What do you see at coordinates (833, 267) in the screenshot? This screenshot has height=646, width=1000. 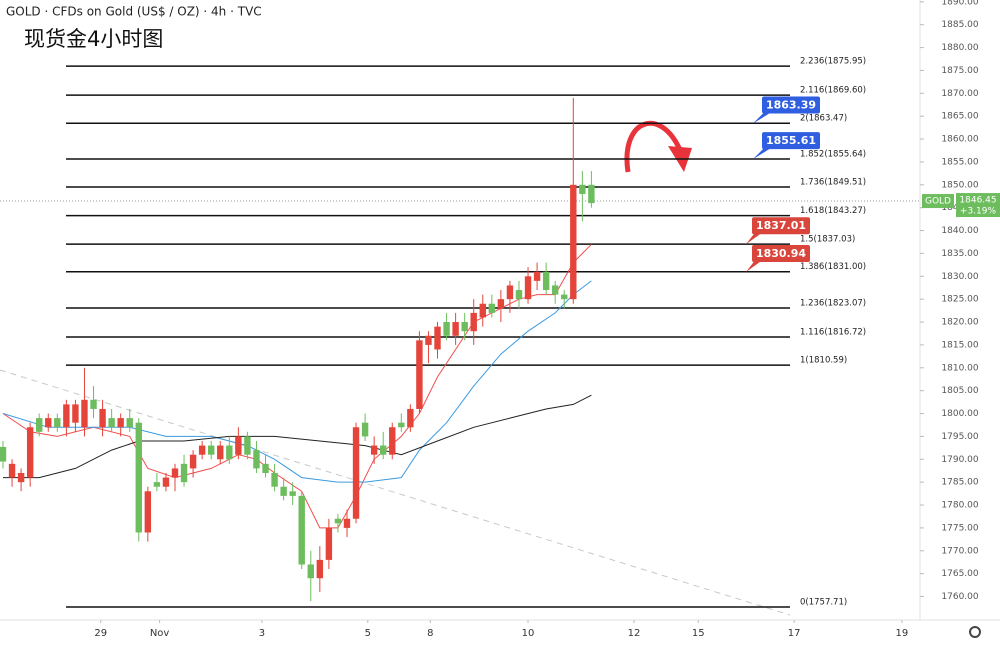 I see `fib-label: 1.386(1831.00)` at bounding box center [833, 267].